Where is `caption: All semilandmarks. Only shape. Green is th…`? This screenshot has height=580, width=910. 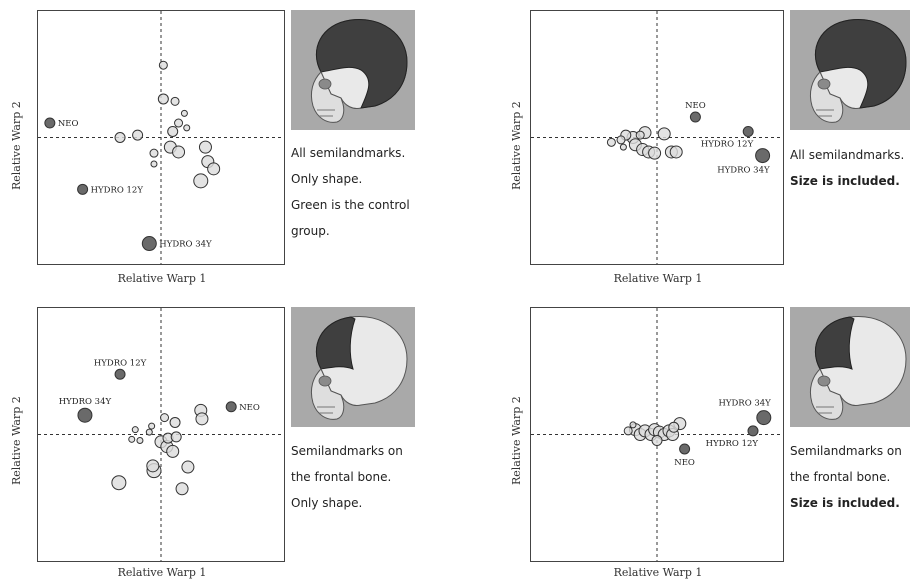 caption: All semilandmarks. Only shape. Green is th… is located at coordinates (350, 192).